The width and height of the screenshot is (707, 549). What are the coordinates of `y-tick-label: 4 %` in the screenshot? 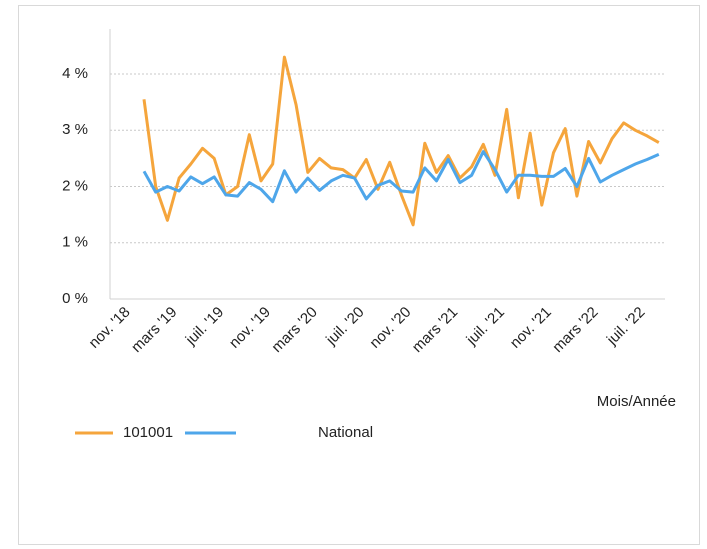 It's located at (75, 73).